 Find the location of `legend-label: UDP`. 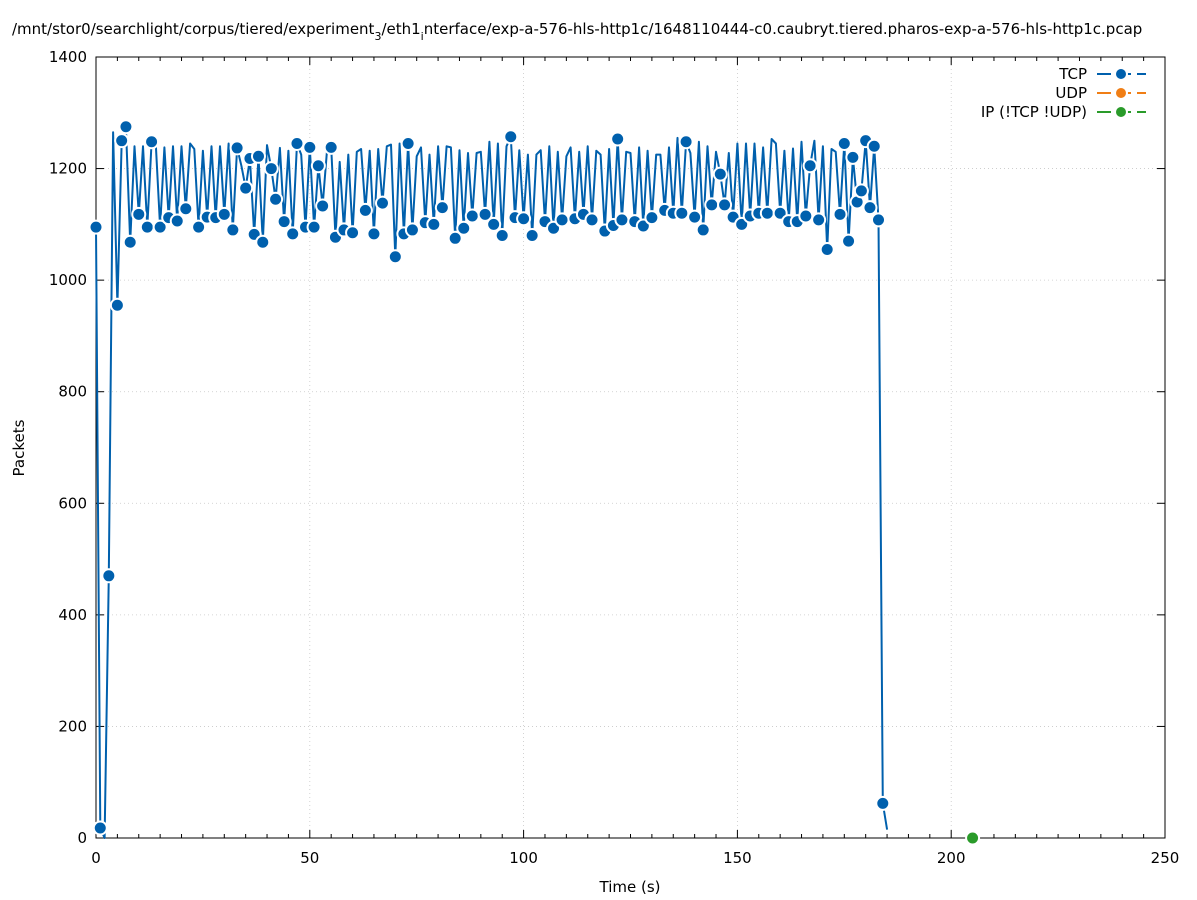

legend-label: UDP is located at coordinates (1071, 93).